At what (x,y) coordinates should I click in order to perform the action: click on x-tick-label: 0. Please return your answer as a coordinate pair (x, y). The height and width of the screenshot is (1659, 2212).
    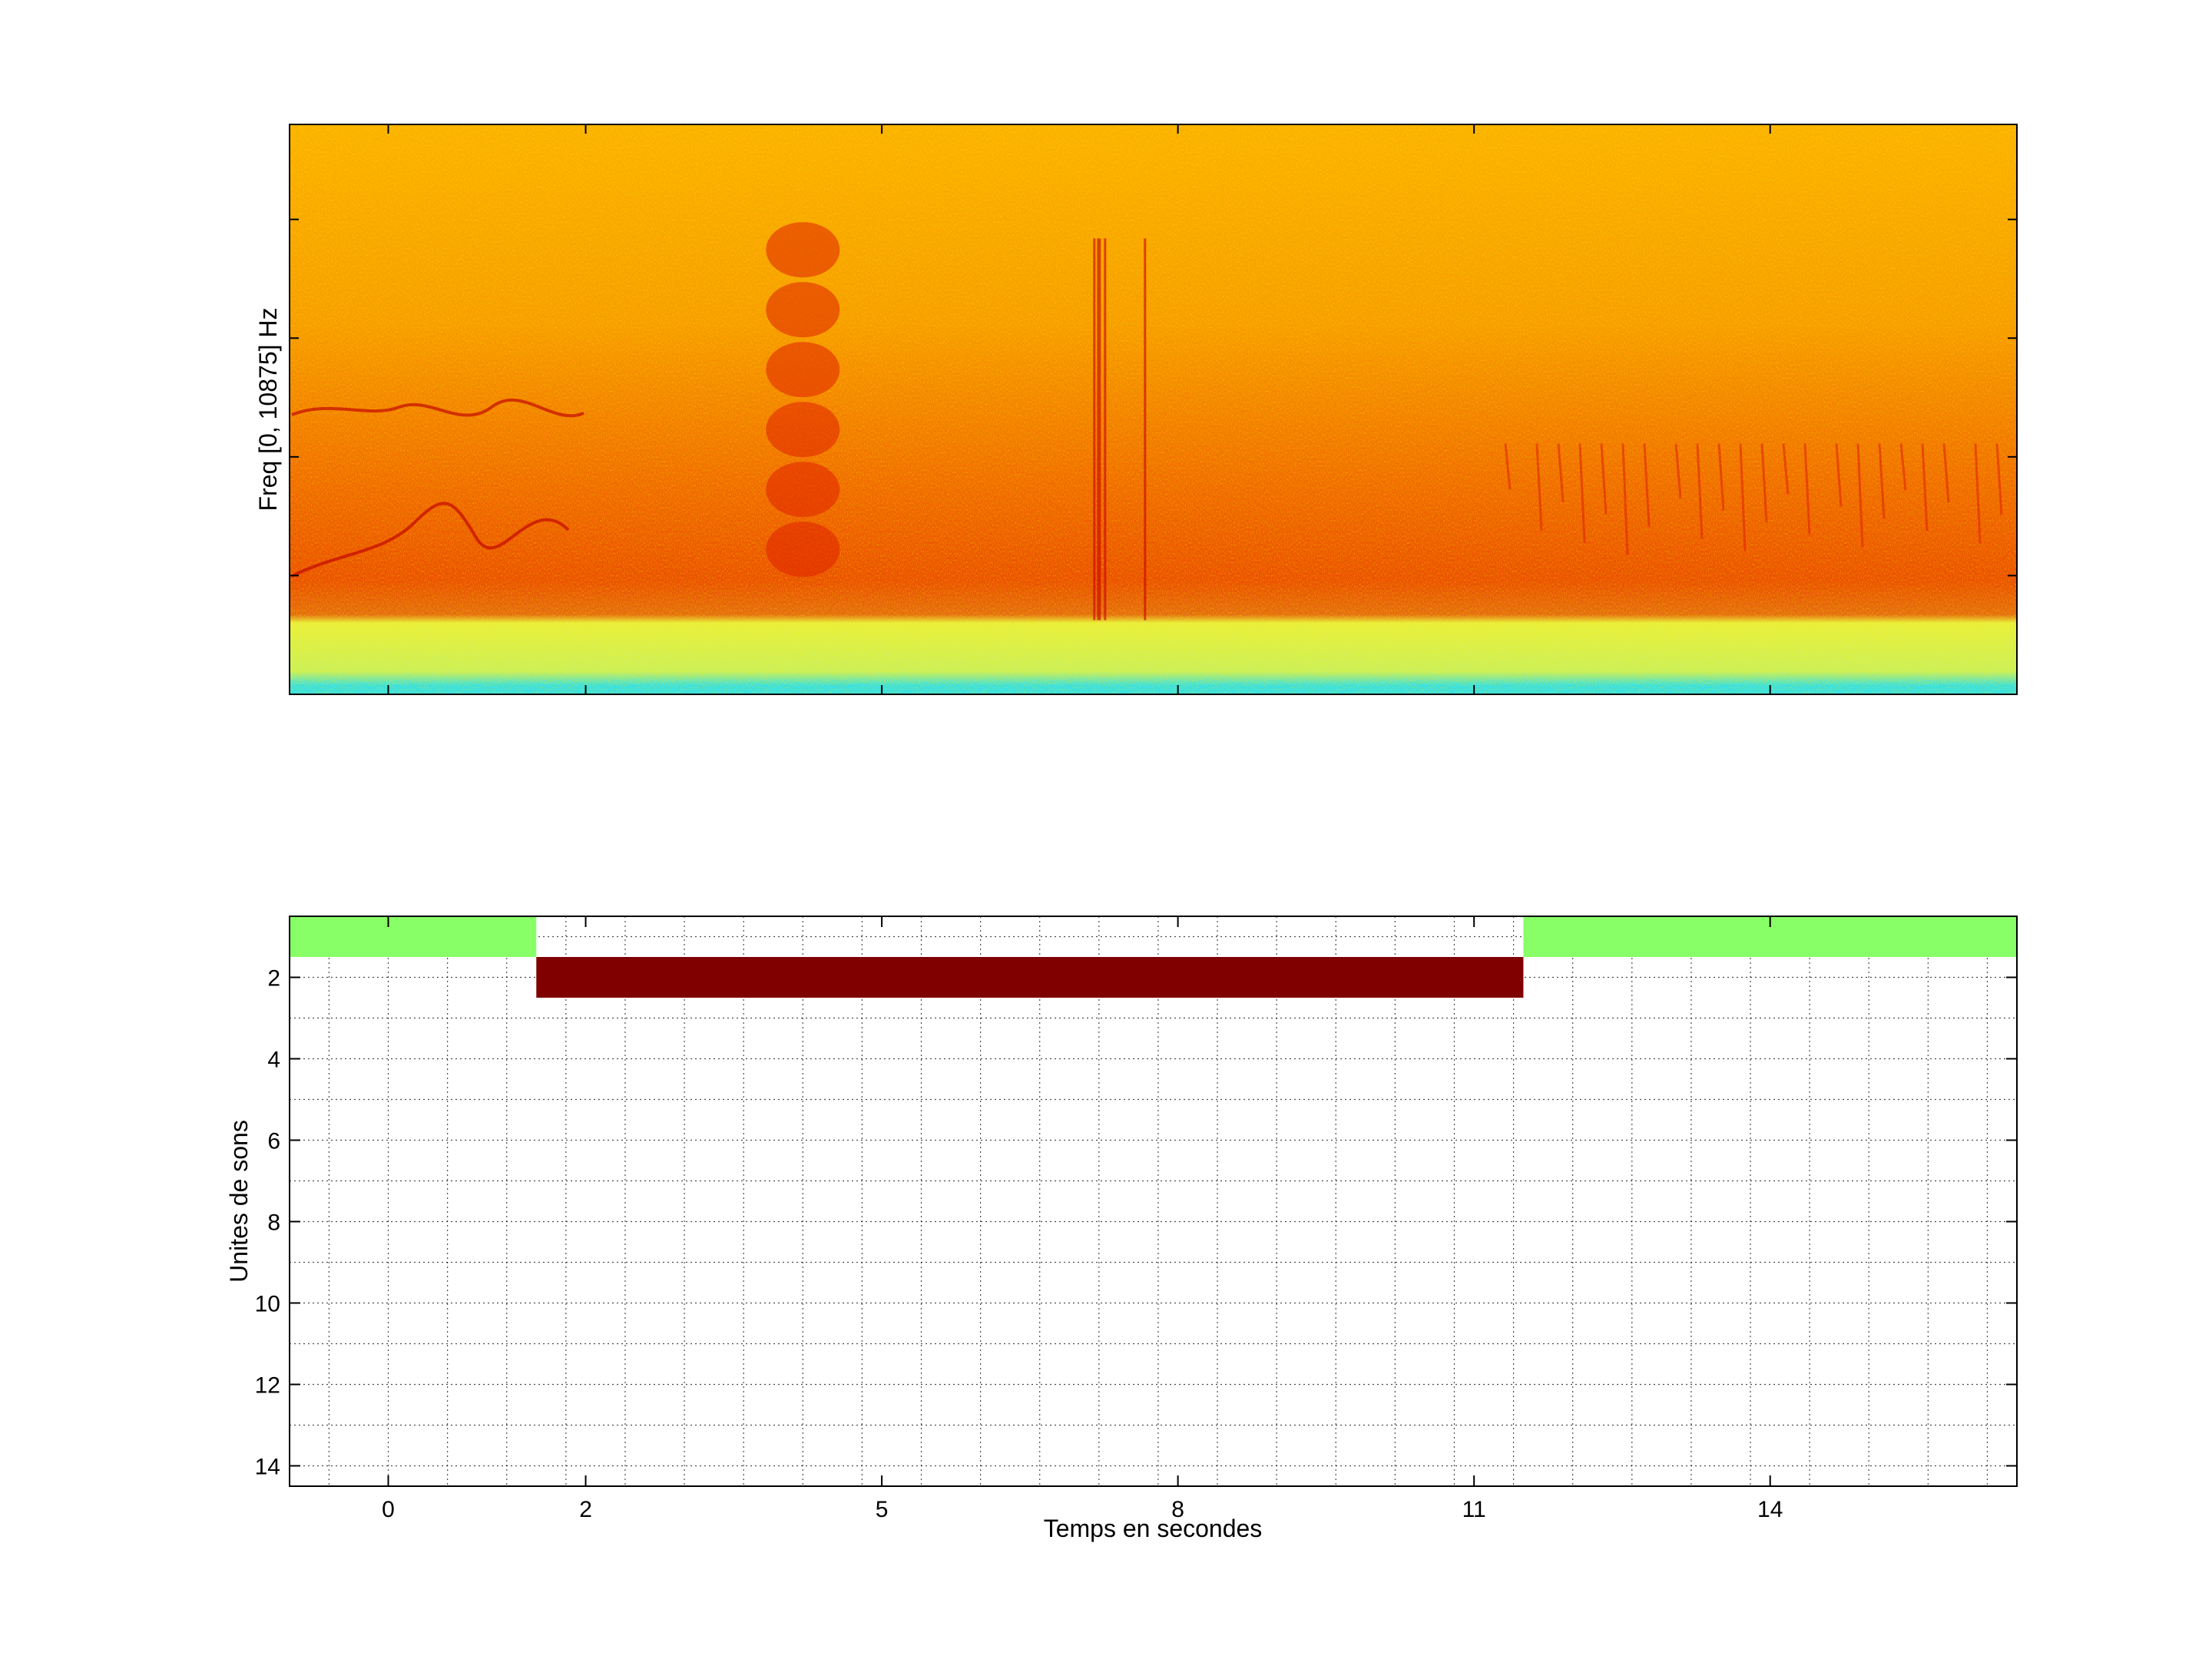
    Looking at the image, I should click on (388, 1510).